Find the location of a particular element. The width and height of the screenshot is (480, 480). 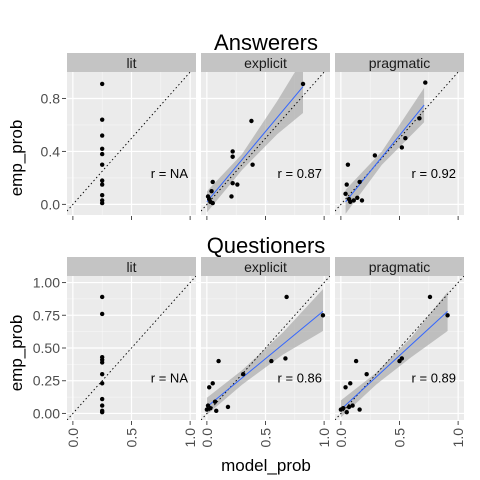

questioners-pragmatic-r-label: r = 0.89 is located at coordinates (434, 378).